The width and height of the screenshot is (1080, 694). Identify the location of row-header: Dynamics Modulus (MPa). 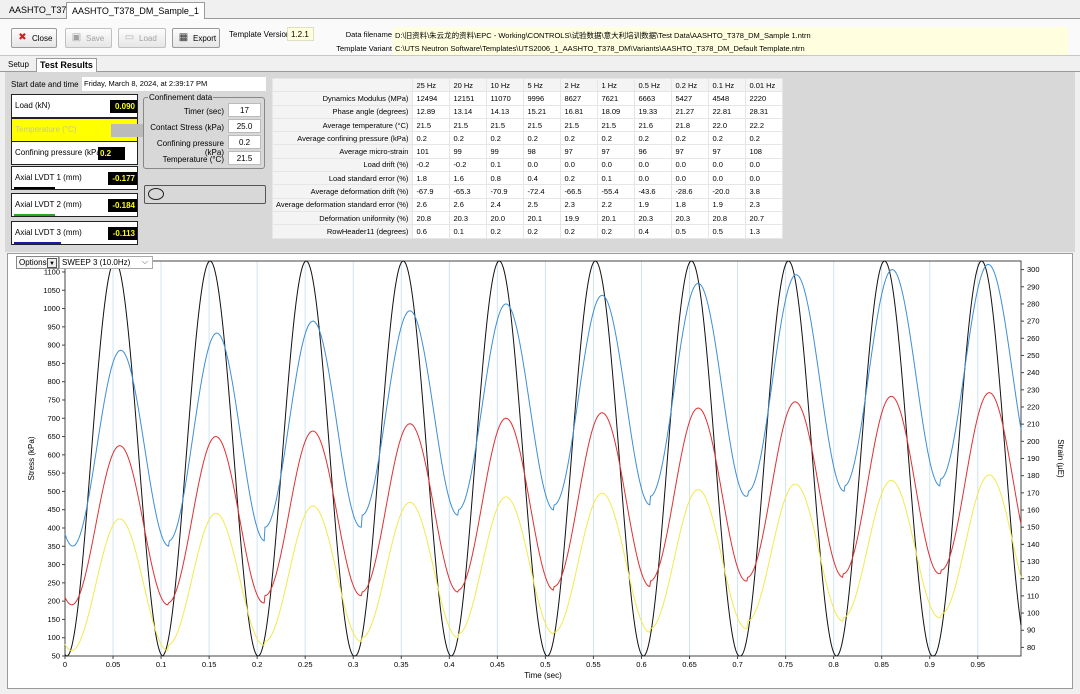
(342, 98).